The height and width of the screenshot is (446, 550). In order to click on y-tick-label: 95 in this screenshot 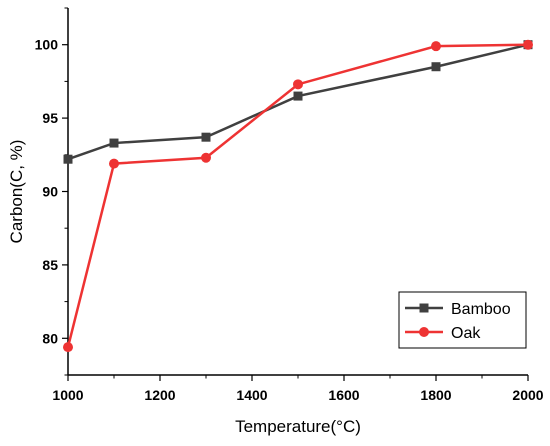, I will do `click(50, 118)`.